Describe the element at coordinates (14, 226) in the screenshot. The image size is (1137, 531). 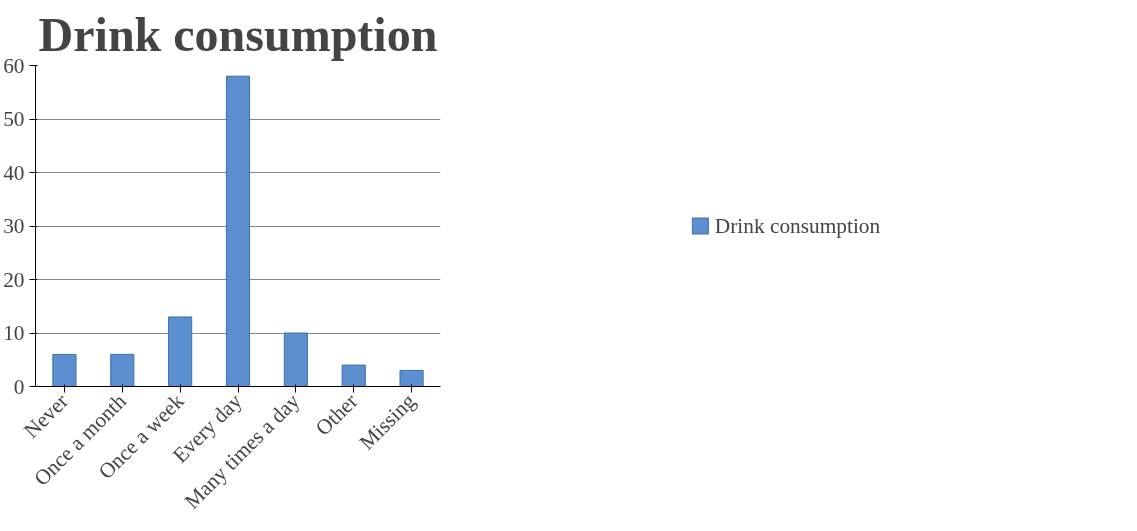
I see `y-tick-label: 30` at that location.